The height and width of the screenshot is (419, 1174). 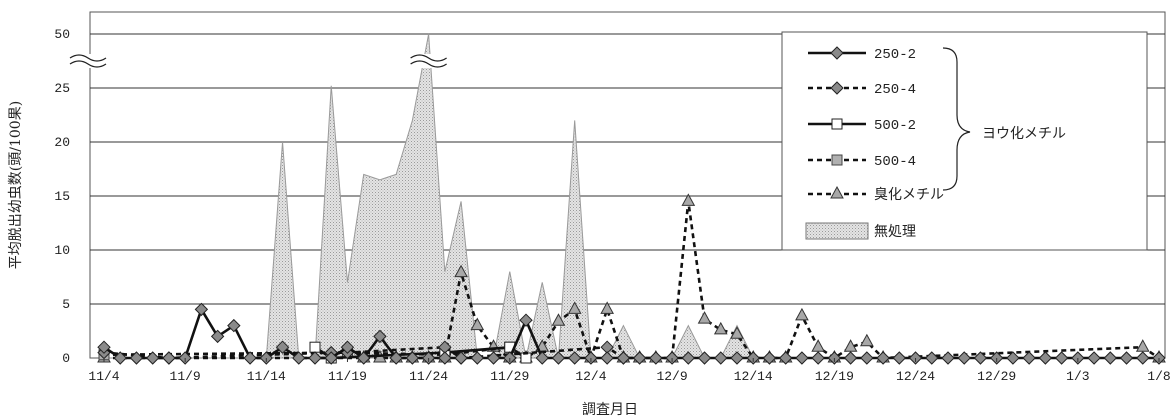 I want to click on y-axis-label: 平均脱出幼虫数(頭/100果), so click(x=16, y=185).